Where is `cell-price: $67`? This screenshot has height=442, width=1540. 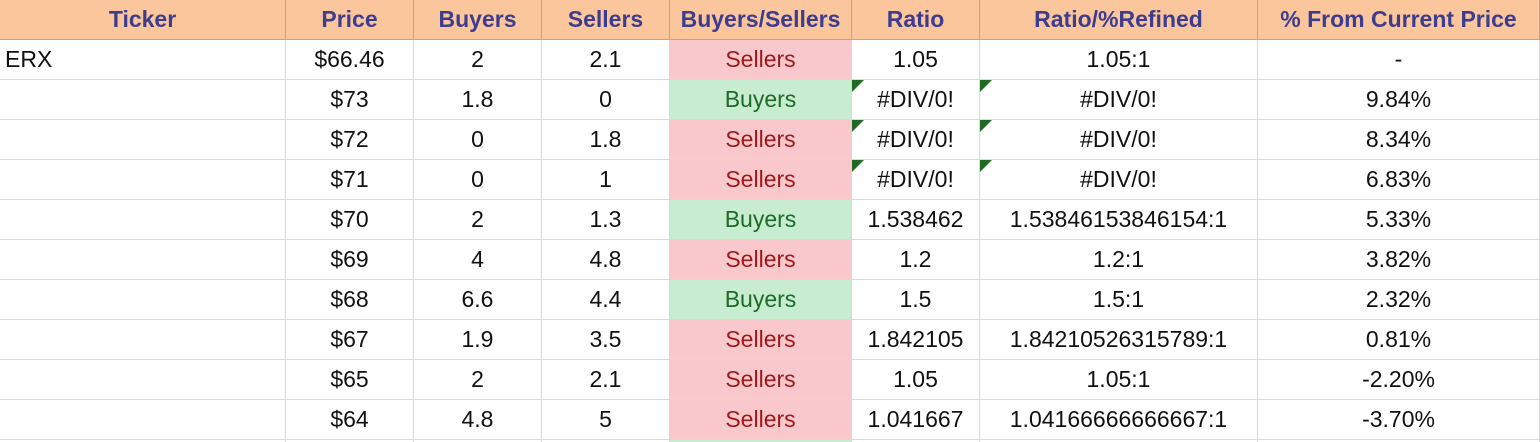 cell-price: $67 is located at coordinates (350, 340).